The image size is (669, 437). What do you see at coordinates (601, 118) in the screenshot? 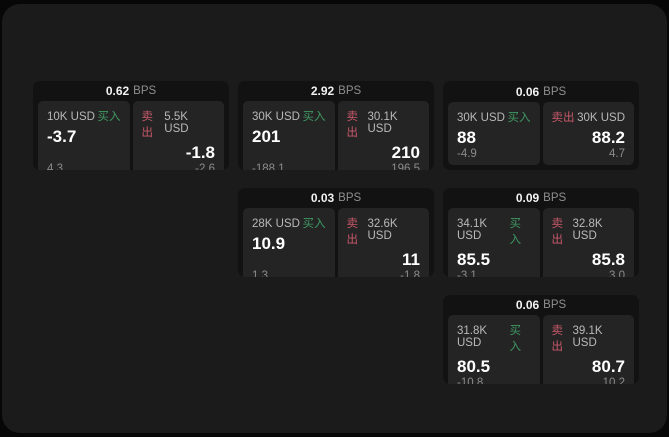
I see `sell-amount: 30K USD` at bounding box center [601, 118].